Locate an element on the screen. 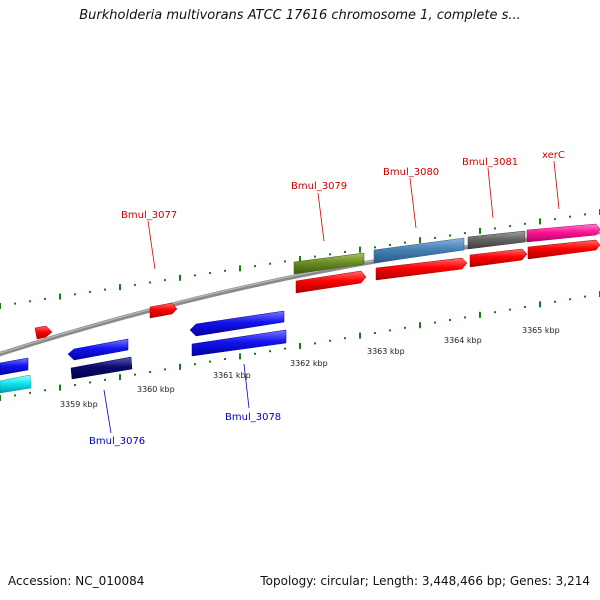 Image resolution: width=600 pixels, height=600 pixels. cds-reverse-left-blue is located at coordinates (14, 366).